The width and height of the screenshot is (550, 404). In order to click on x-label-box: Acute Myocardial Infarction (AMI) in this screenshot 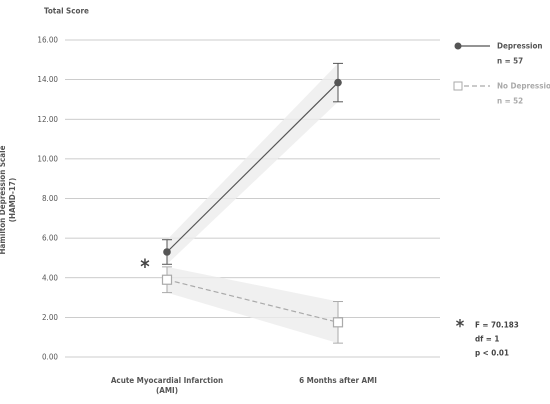, I will do `click(167, 385)`.